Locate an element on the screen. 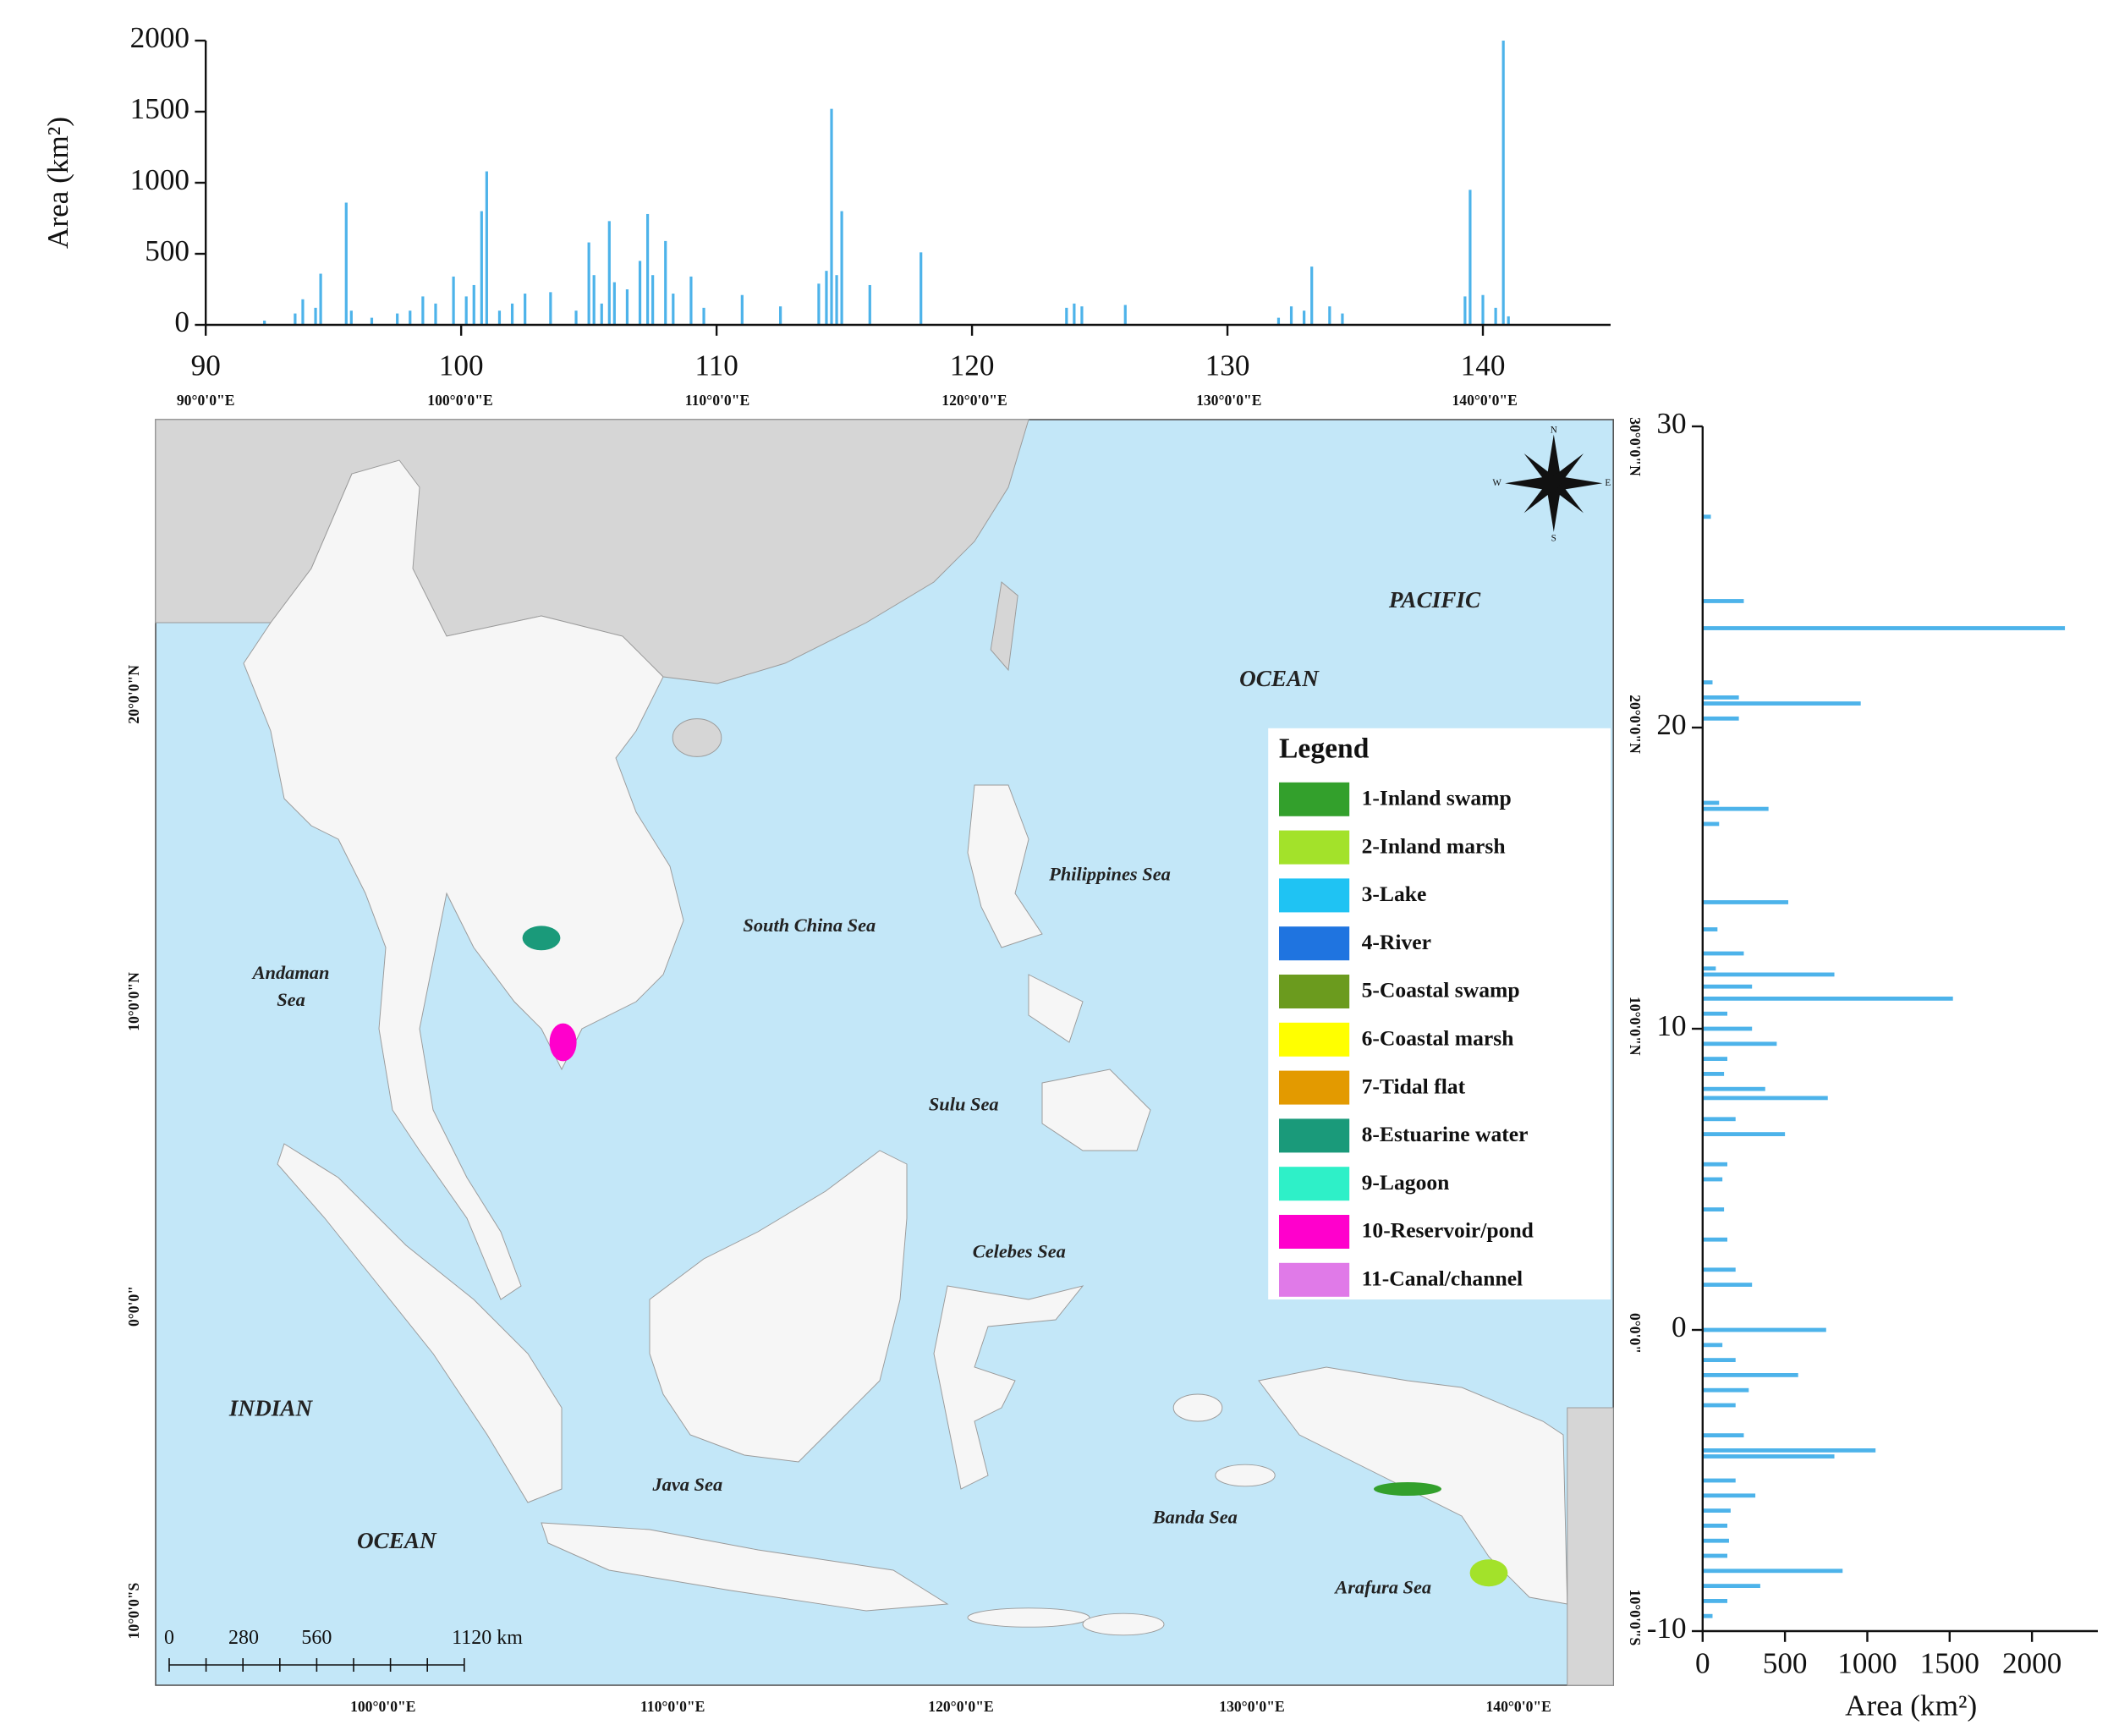 This screenshot has width=2108, height=1736. graticule-label: 0°0'0" is located at coordinates (1635, 1333).